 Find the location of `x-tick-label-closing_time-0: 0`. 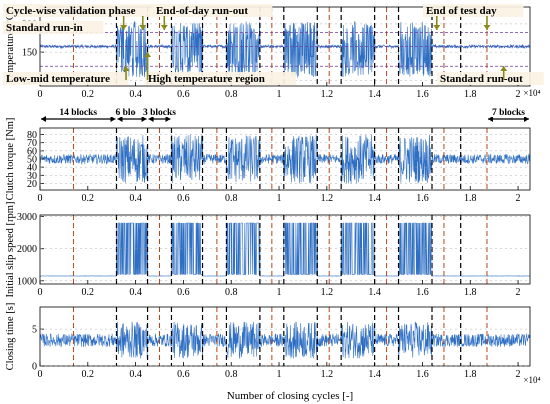

x-tick-label-closing_time-0: 0 is located at coordinates (40, 374).